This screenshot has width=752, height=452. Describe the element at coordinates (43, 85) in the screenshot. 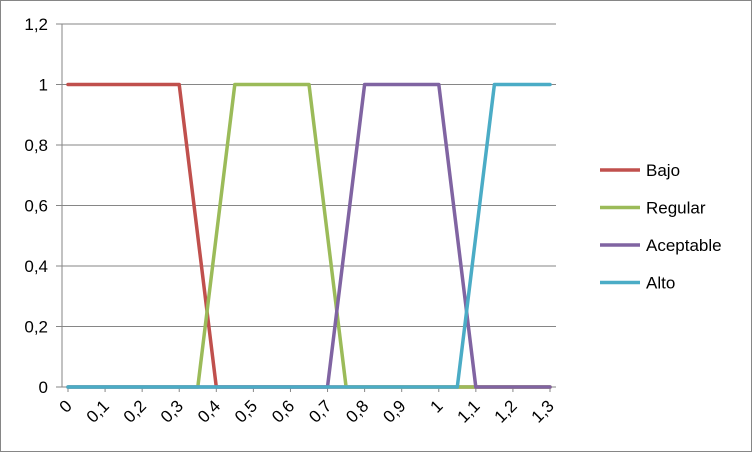

I see `y-tick-label: 1` at that location.